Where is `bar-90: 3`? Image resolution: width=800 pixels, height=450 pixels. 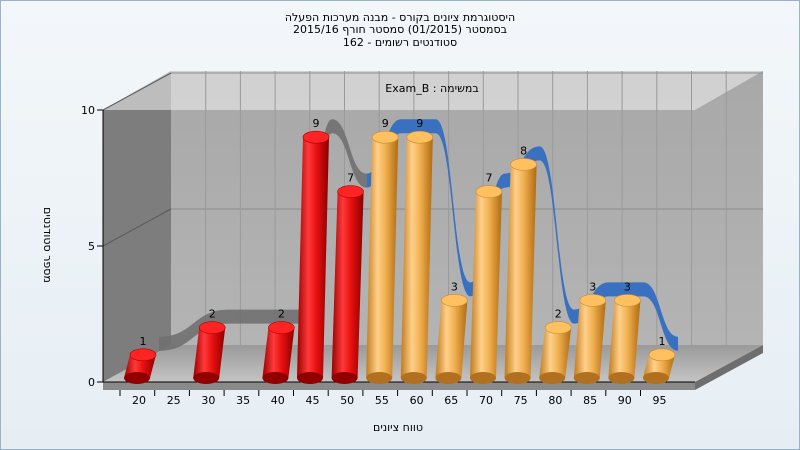 bar-90: 3 is located at coordinates (624, 332).